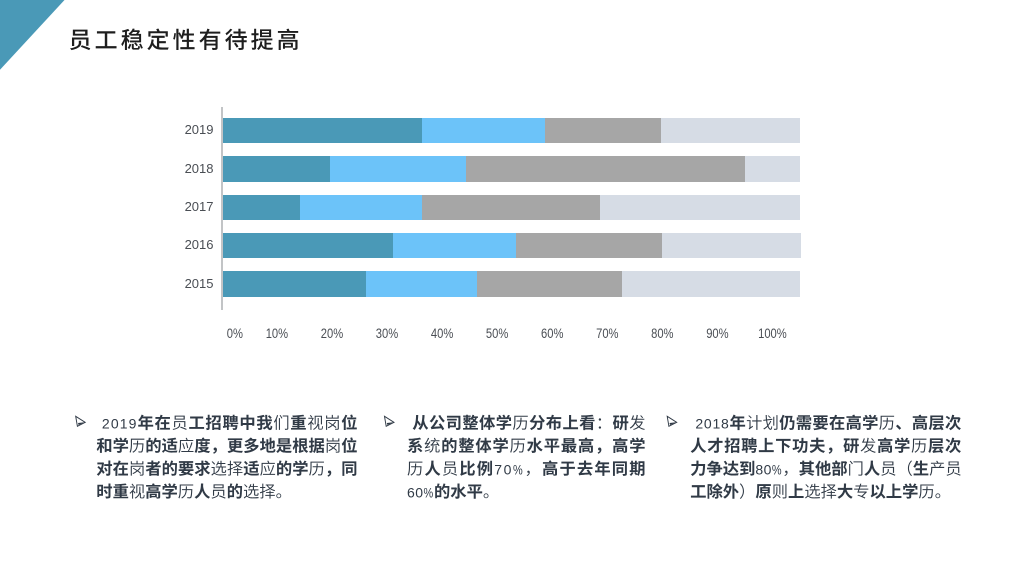  I want to click on svg-text: 40%, so click(442, 333).